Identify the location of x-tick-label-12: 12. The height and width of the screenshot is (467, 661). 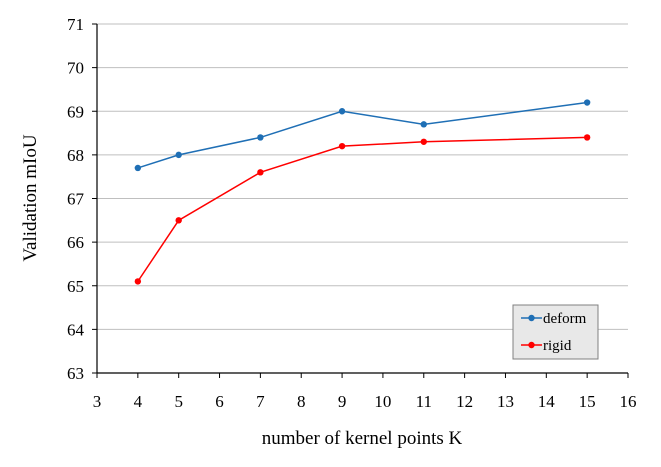
(464, 401).